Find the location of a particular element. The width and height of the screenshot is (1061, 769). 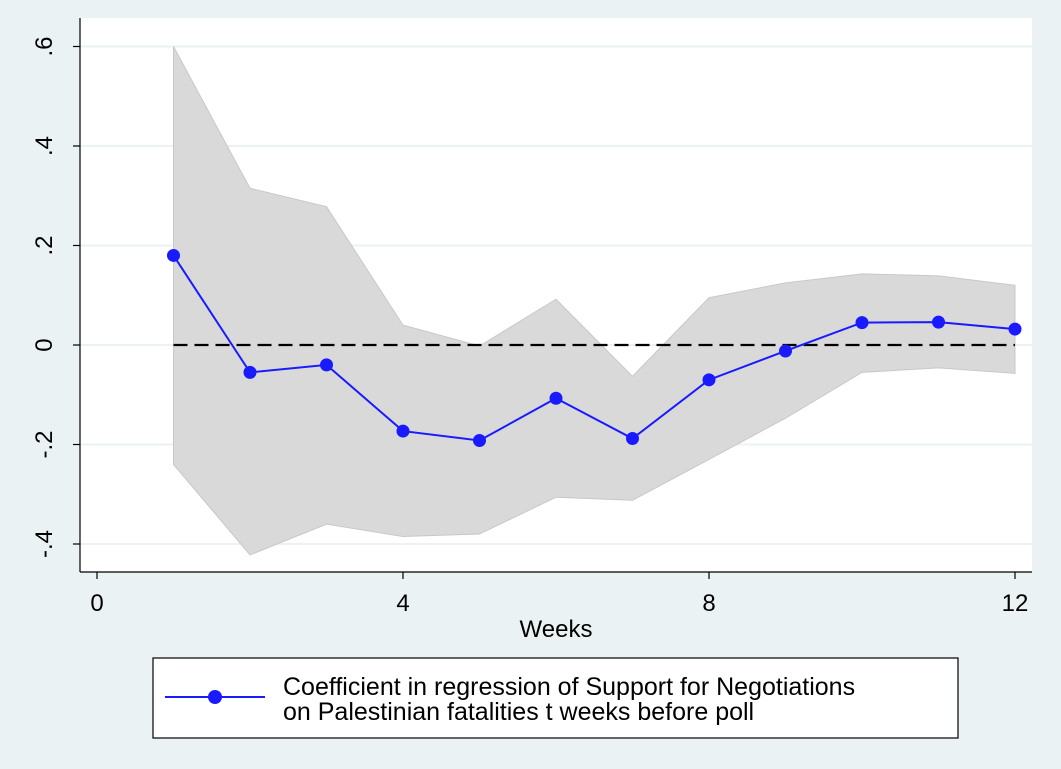

y-tick-label: 0 is located at coordinates (44, 344).